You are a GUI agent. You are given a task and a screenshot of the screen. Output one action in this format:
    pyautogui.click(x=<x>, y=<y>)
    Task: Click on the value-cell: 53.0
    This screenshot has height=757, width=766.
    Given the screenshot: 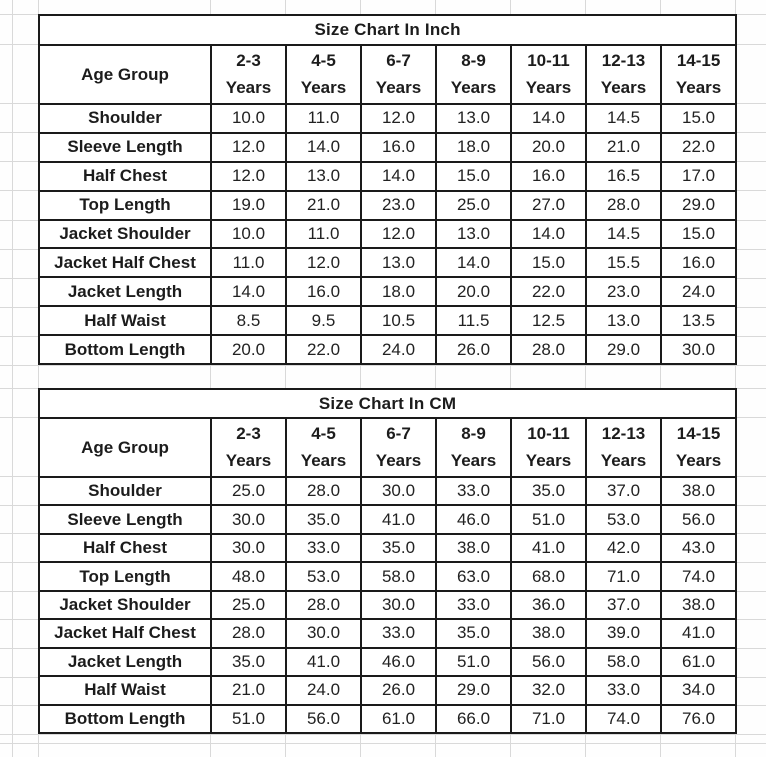 What is the action you would take?
    pyautogui.click(x=623, y=519)
    